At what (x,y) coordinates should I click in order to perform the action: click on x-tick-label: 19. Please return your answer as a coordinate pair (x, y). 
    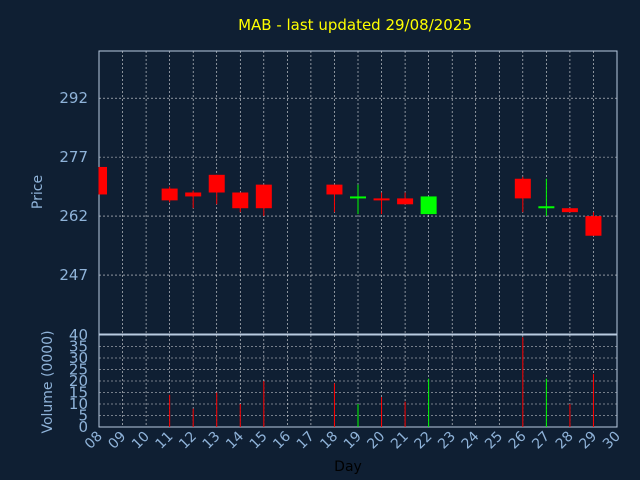
    Looking at the image, I should click on (353, 441).